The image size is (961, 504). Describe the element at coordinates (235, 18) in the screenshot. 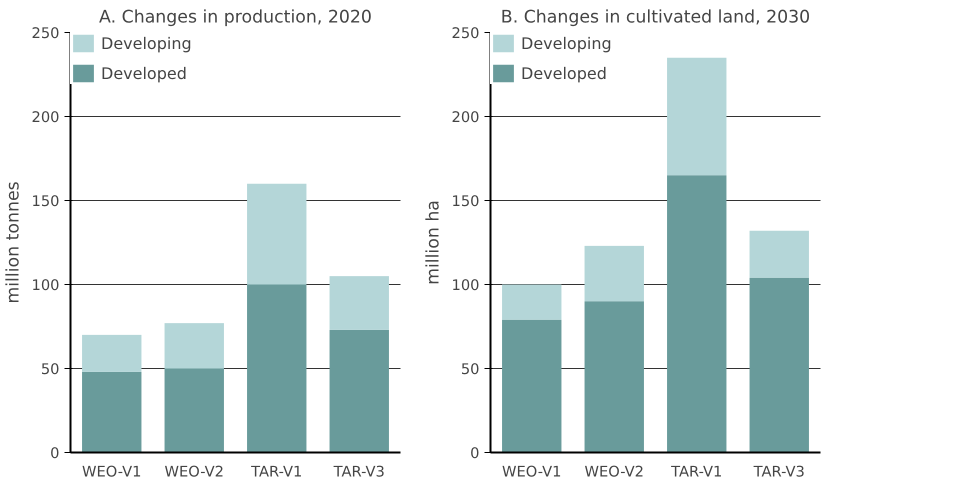

I see `chart-title: A. Changes in production, 2020` at that location.